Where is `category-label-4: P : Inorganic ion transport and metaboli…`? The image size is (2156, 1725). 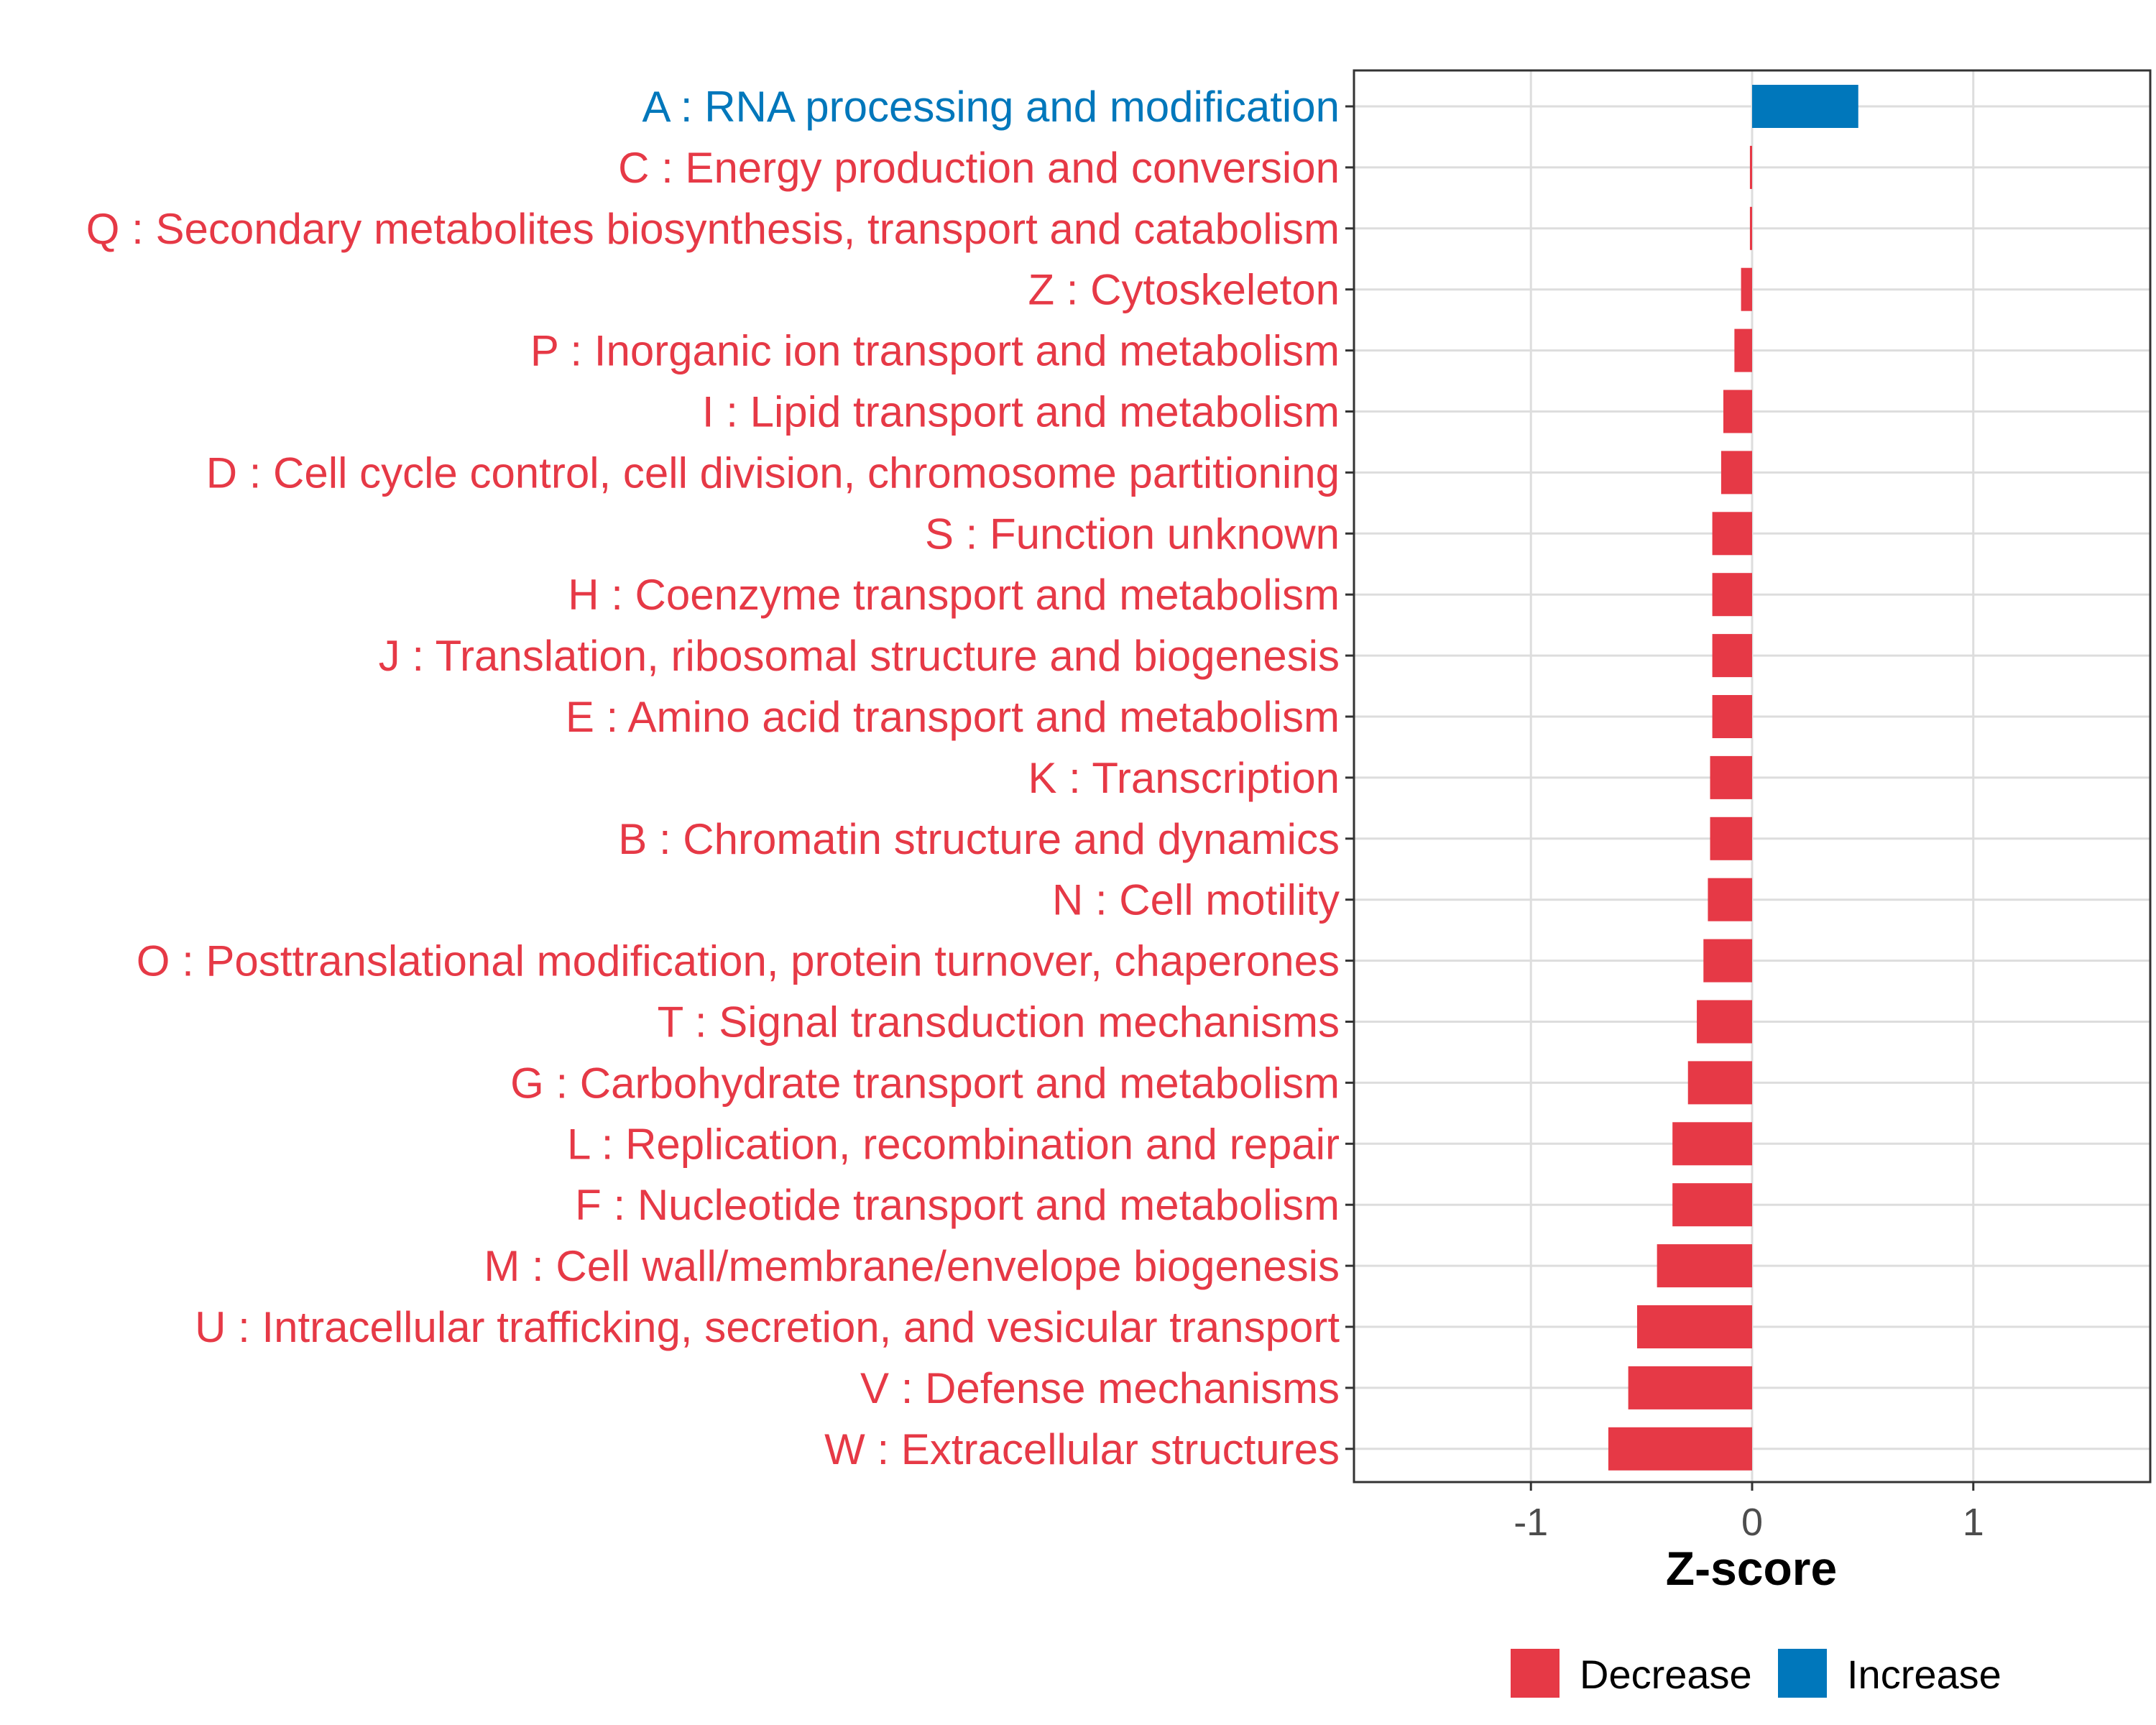
category-label-4: P : Inorganic ion transport and metaboli… is located at coordinates (935, 351).